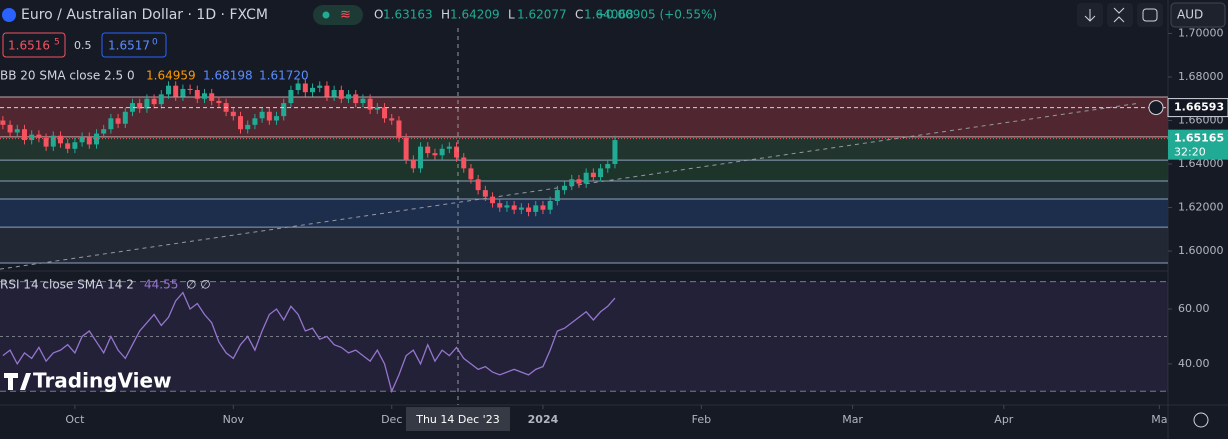  I want to click on sell-button, so click(34, 45).